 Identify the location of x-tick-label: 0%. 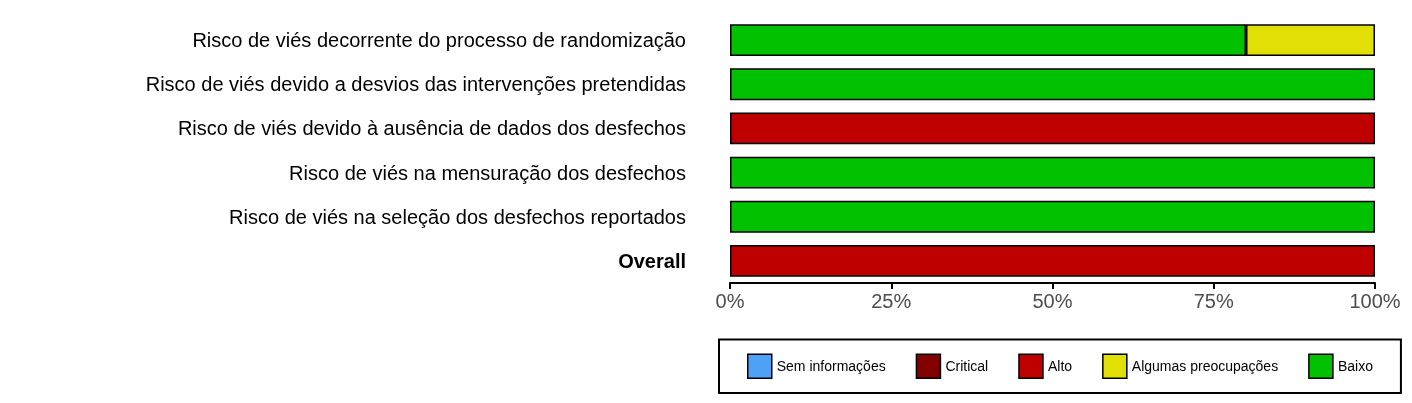
(730, 301).